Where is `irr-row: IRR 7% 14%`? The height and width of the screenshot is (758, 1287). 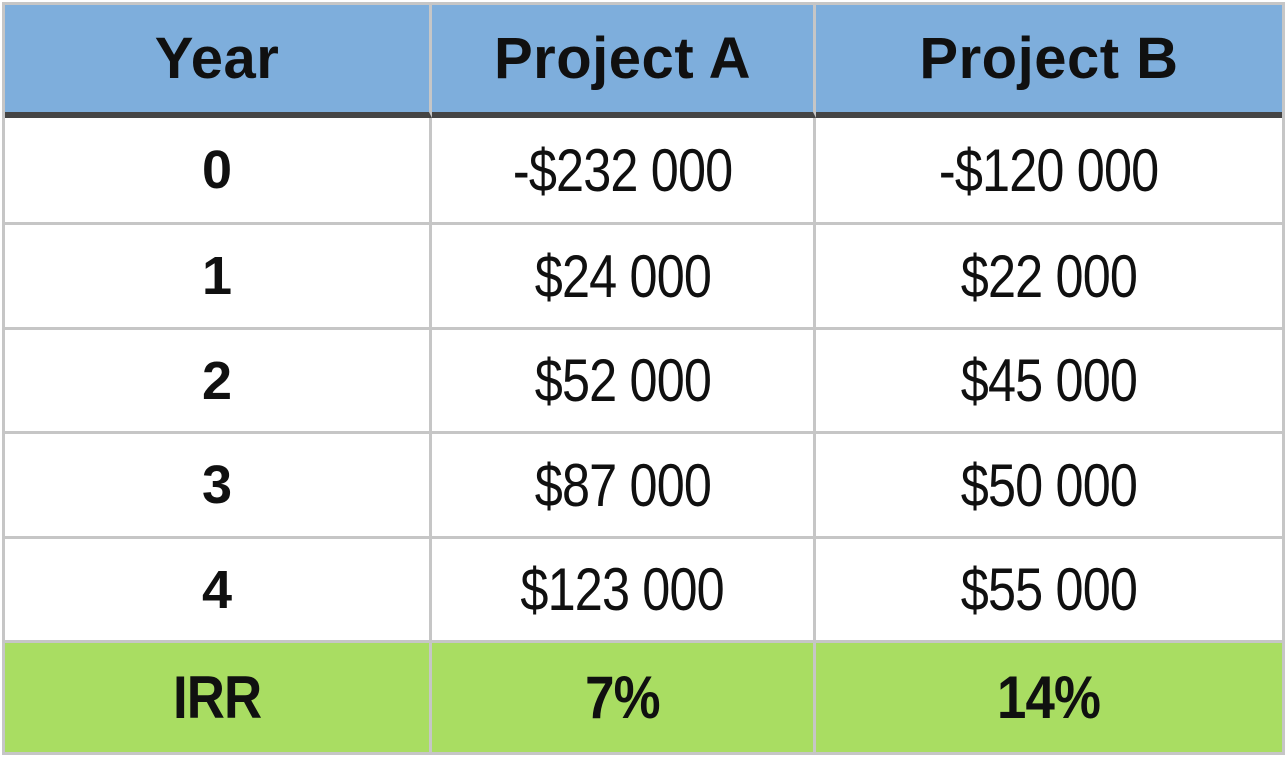
irr-row: IRR 7% 14% is located at coordinates (643, 696).